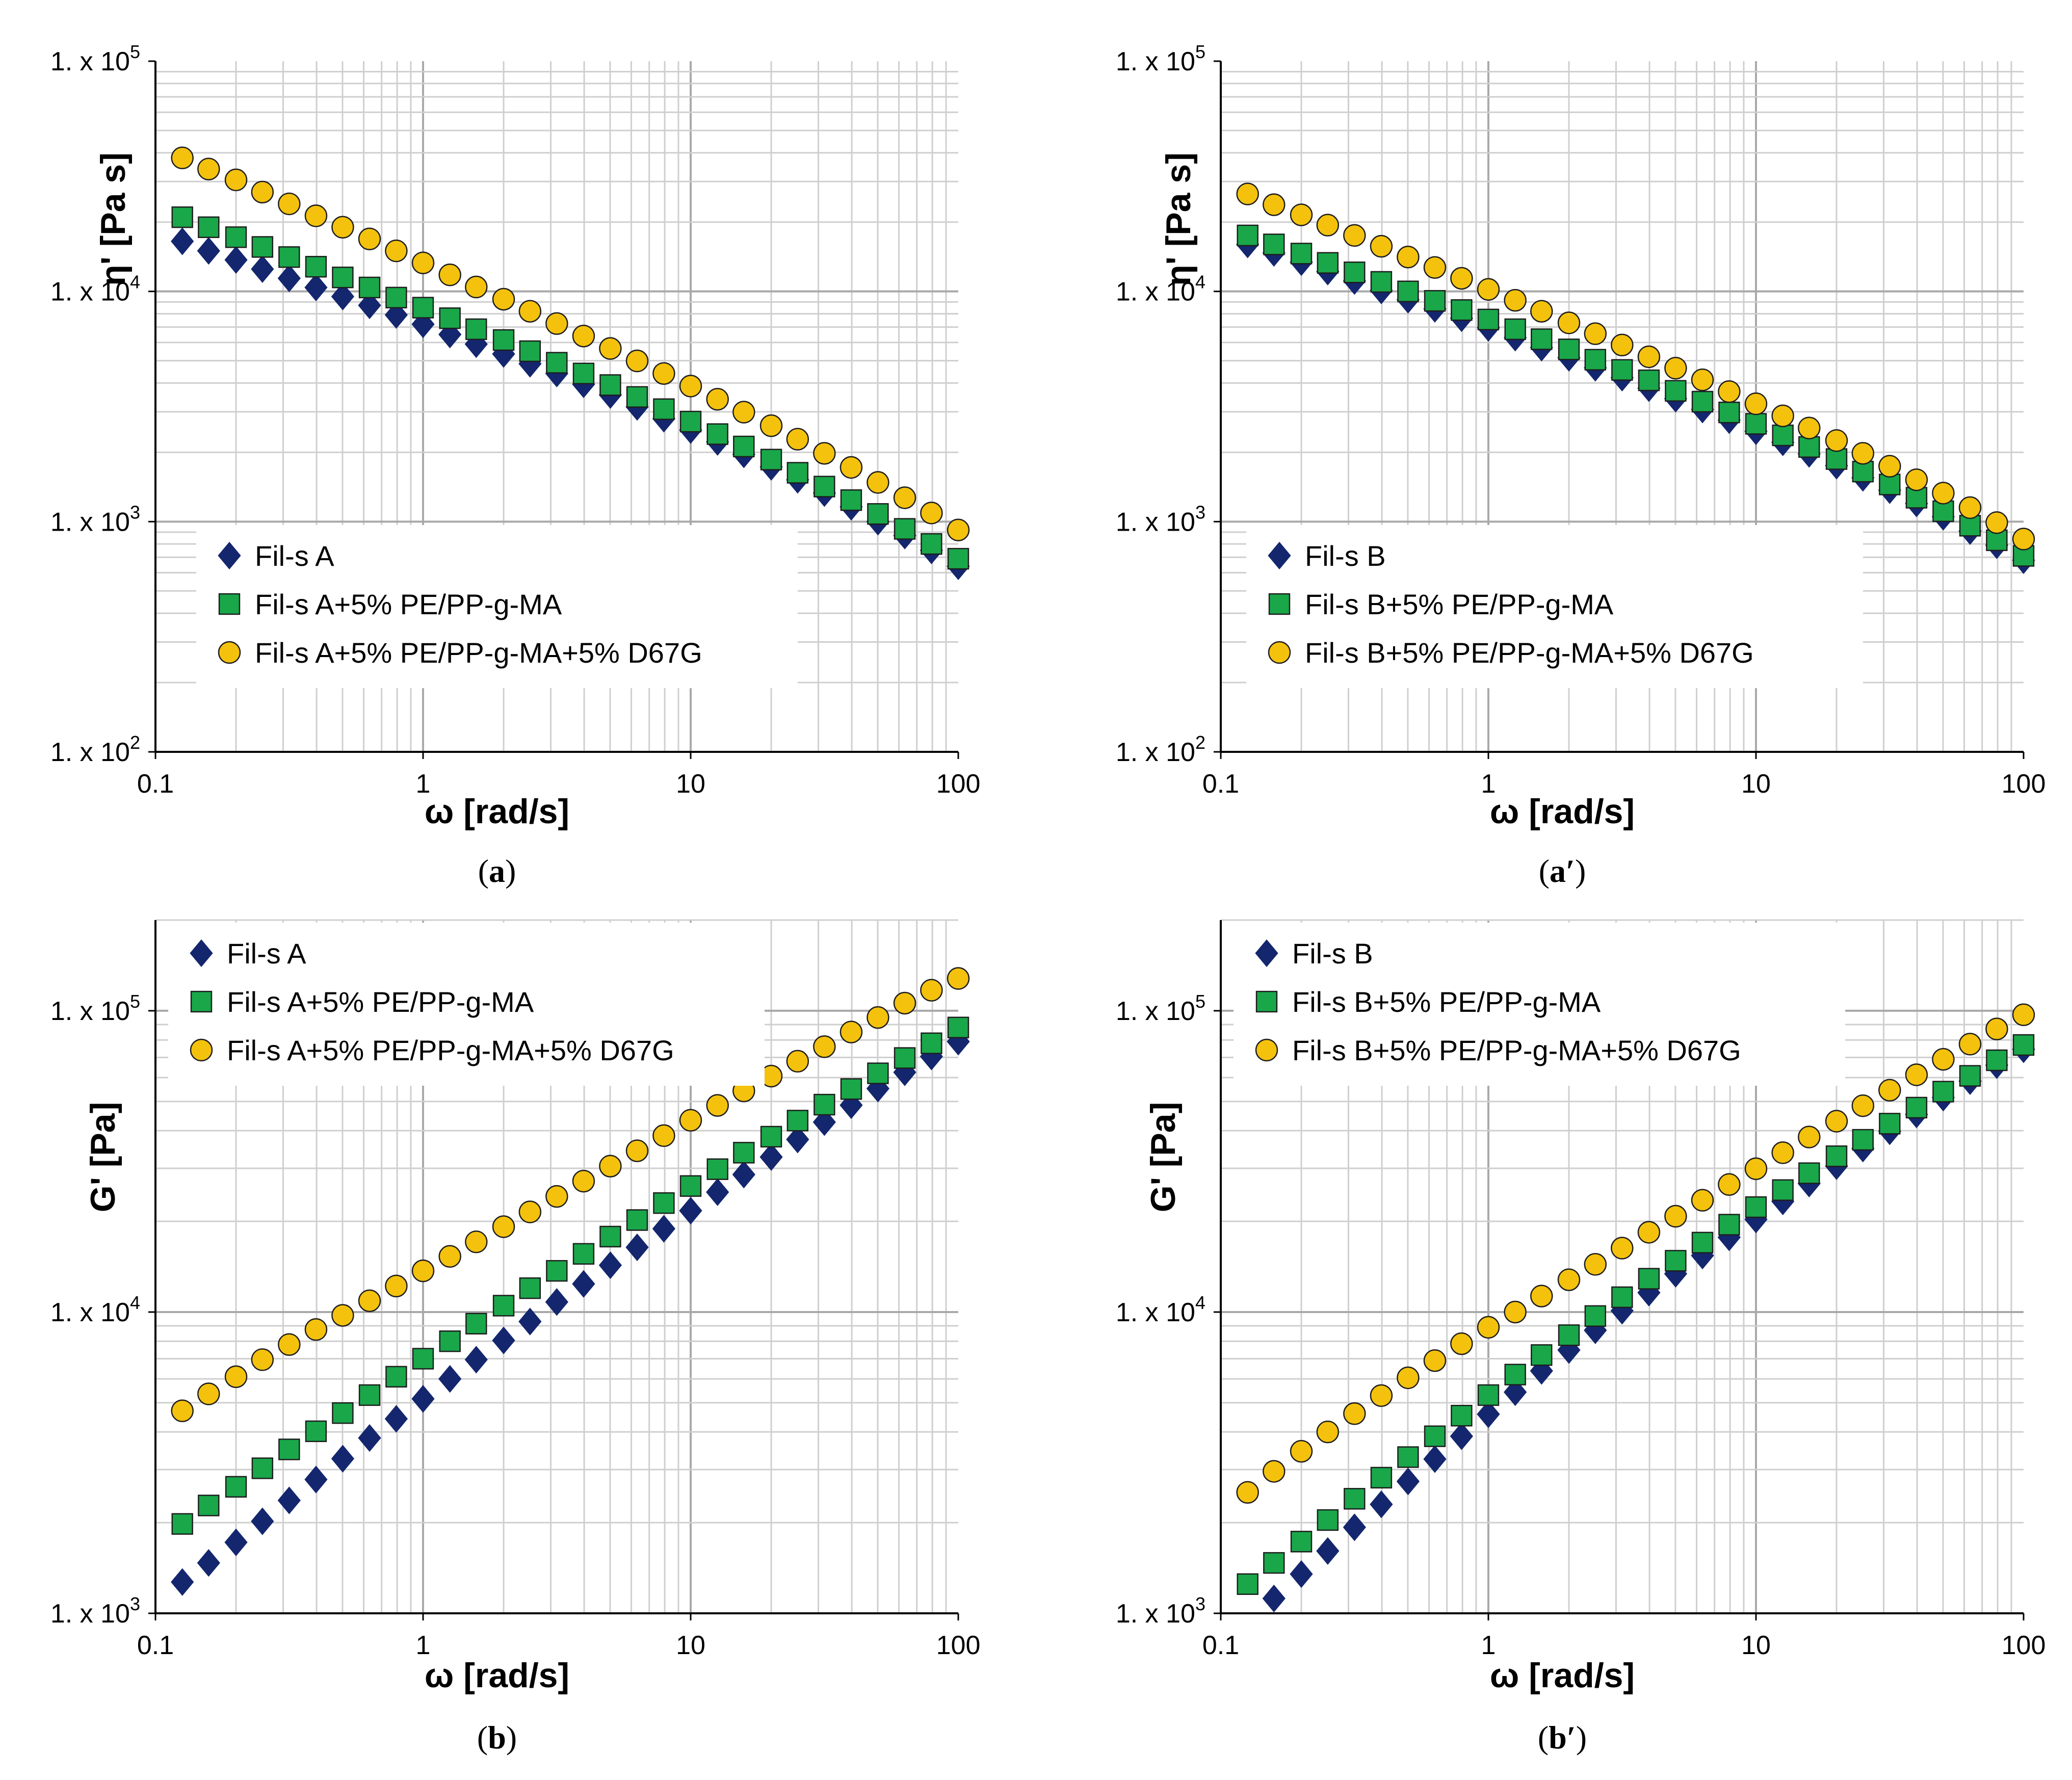 The height and width of the screenshot is (1780, 2072). Describe the element at coordinates (1459, 604) in the screenshot. I see `legend-label: Fil-s B+5% PE/PP-g-MA` at that location.